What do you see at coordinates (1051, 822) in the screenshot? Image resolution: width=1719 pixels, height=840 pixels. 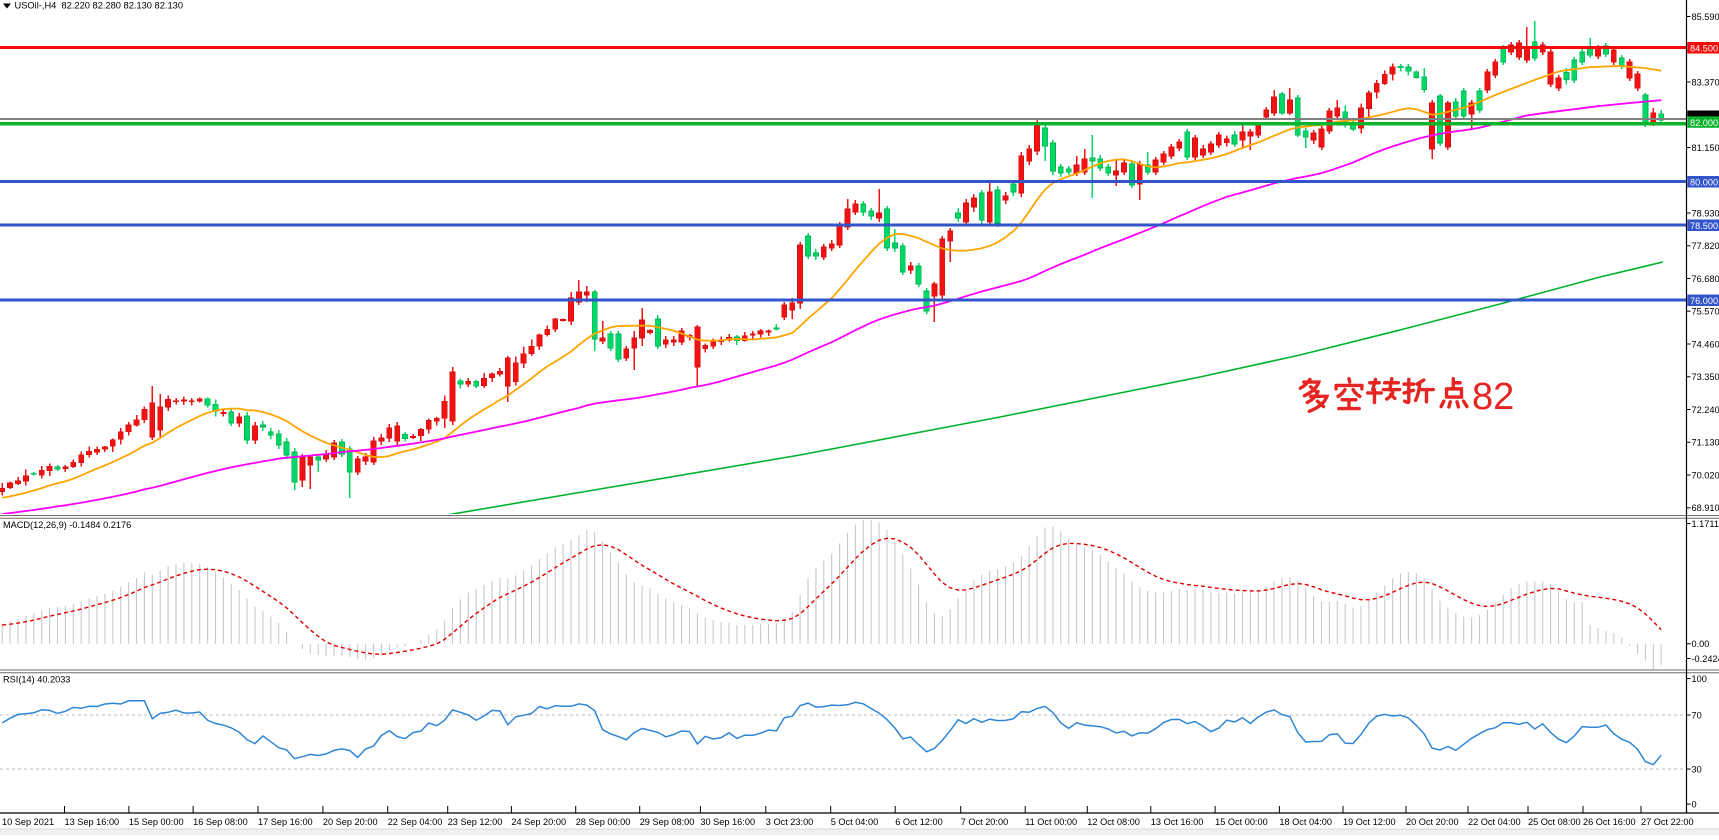 I see `svg-text: 11 Oct 00:00` at bounding box center [1051, 822].